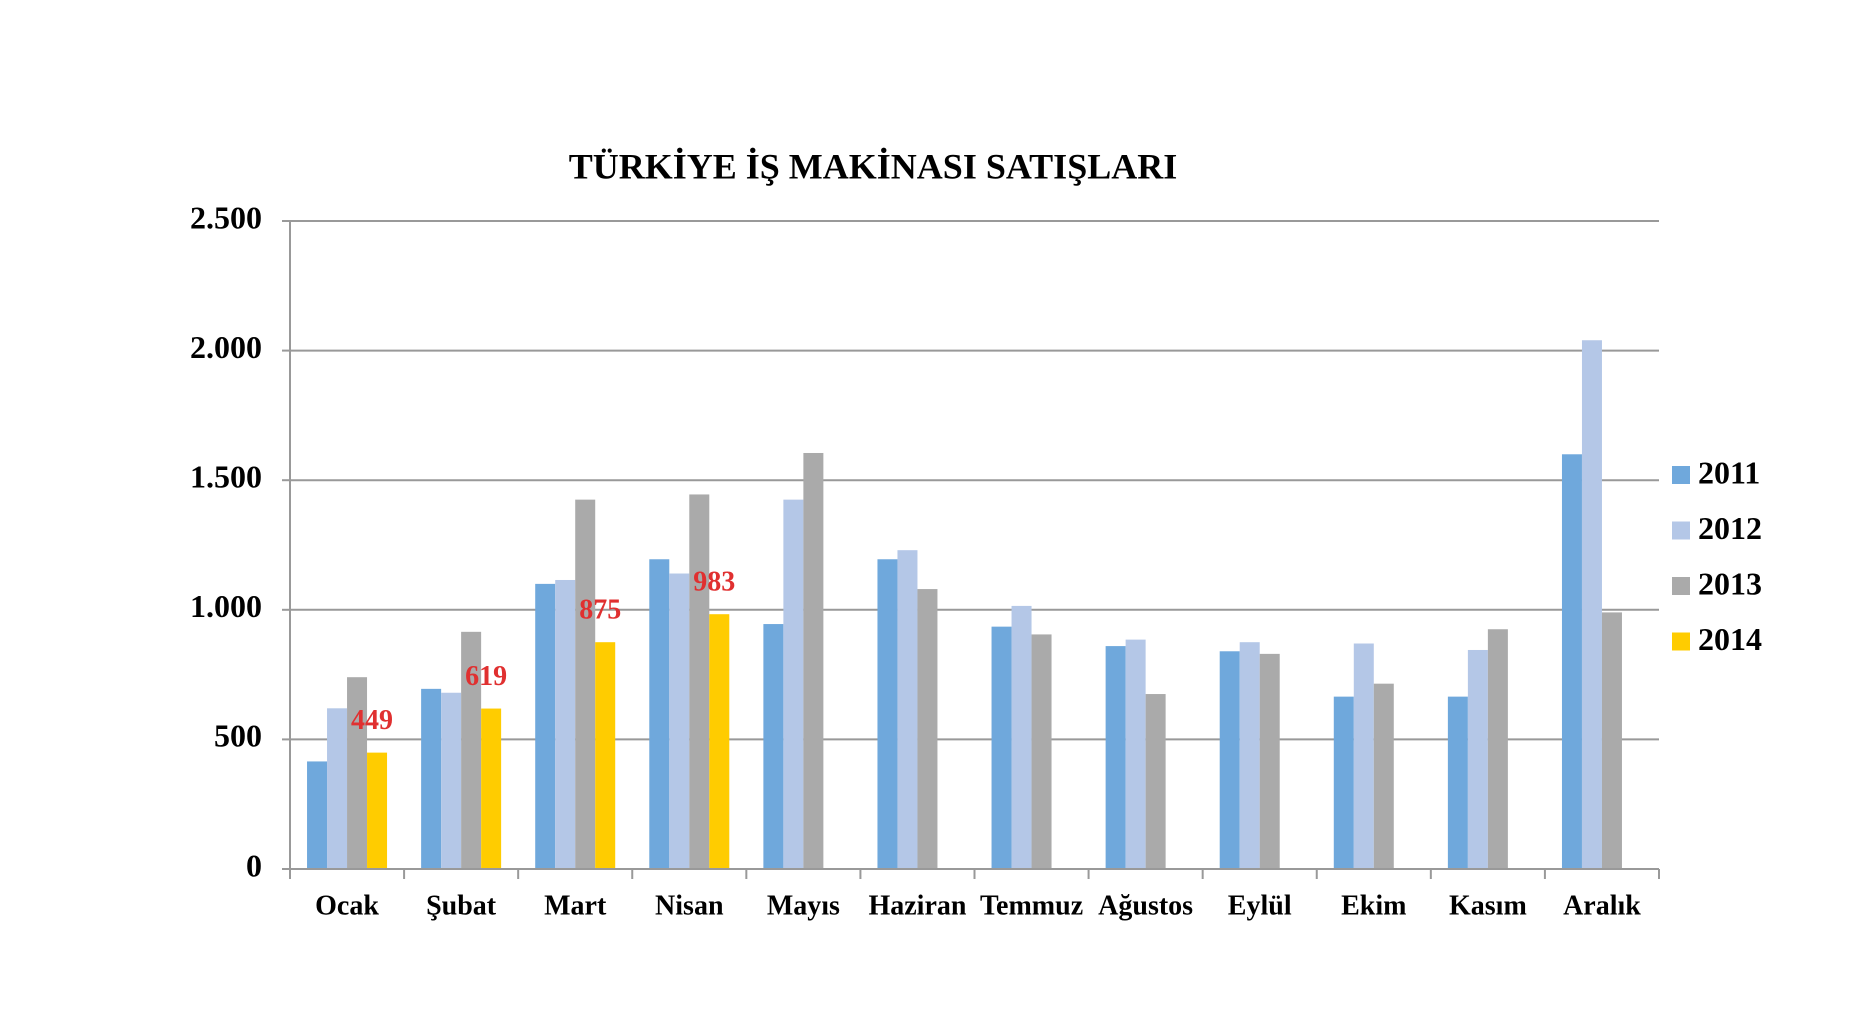  Describe the element at coordinates (238, 736) in the screenshot. I see `y-tick-label: 500` at that location.